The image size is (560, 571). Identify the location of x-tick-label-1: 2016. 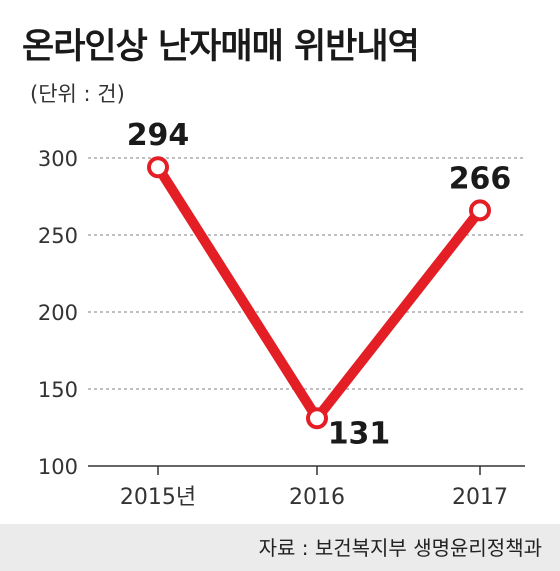
(317, 497).